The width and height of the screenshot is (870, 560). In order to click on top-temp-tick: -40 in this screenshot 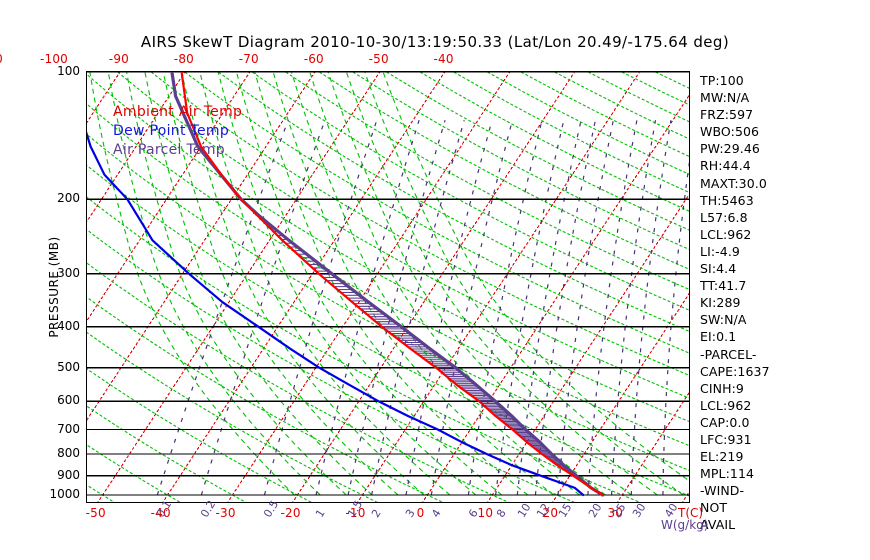, I will do `click(443, 59)`.